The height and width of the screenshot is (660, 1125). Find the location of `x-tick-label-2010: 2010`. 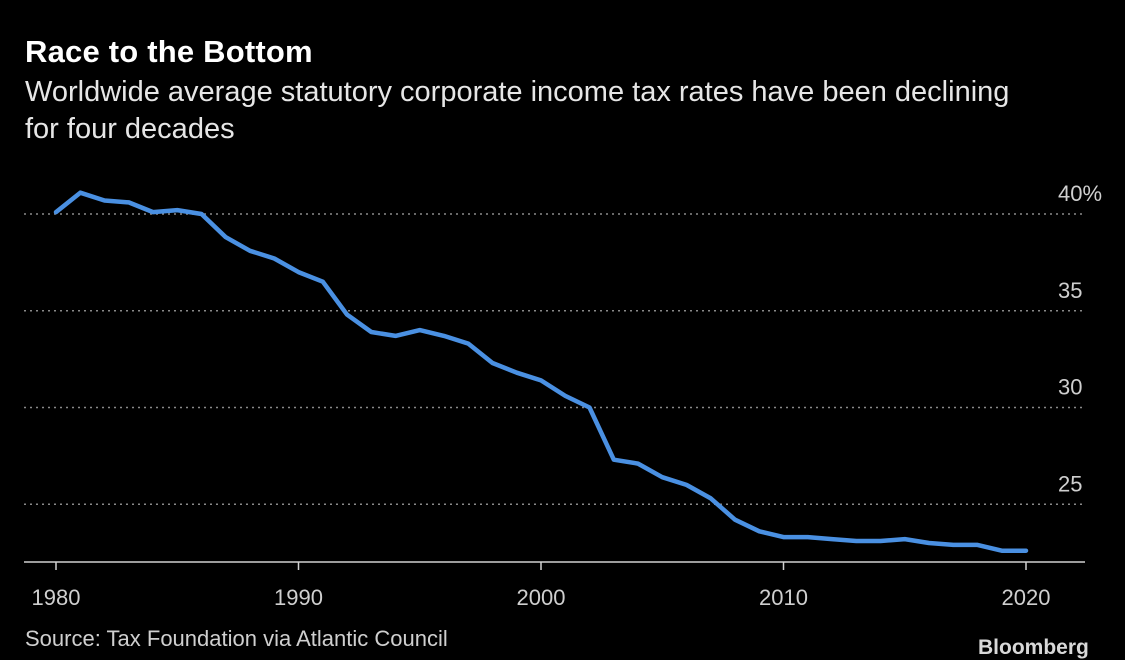

x-tick-label-2010: 2010 is located at coordinates (783, 597).